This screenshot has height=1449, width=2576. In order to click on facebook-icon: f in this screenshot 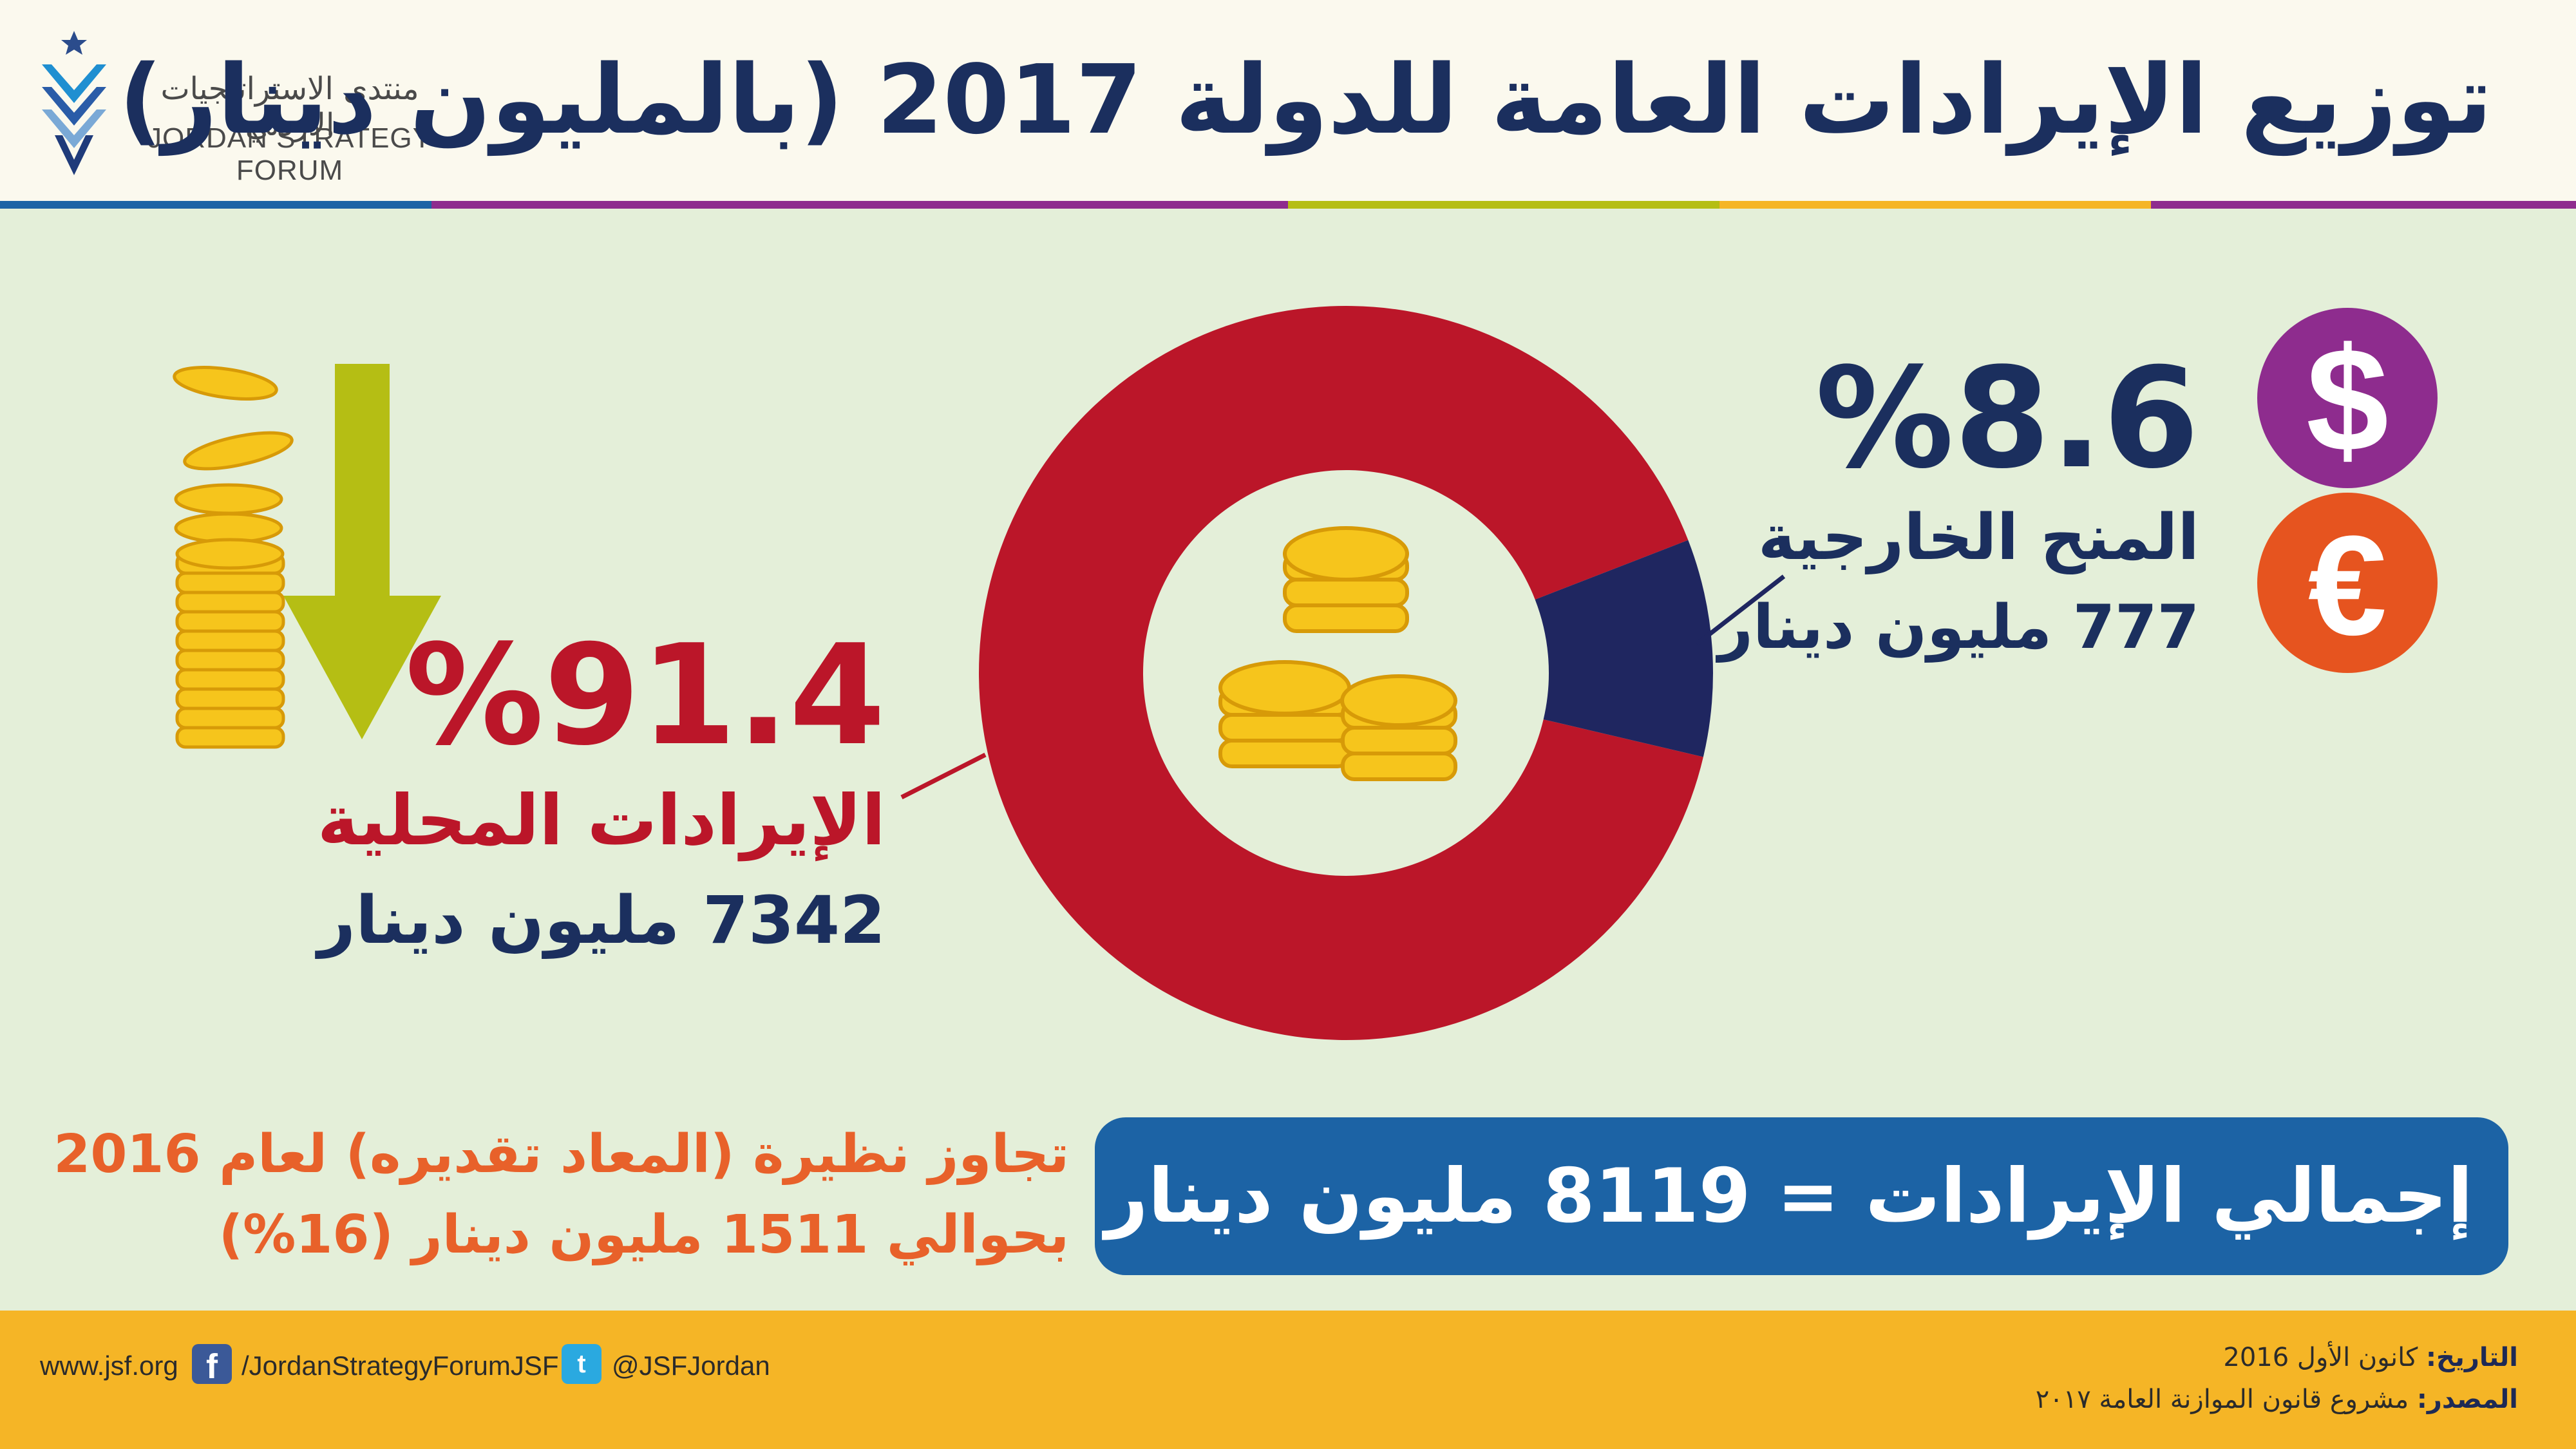, I will do `click(212, 1365)`.